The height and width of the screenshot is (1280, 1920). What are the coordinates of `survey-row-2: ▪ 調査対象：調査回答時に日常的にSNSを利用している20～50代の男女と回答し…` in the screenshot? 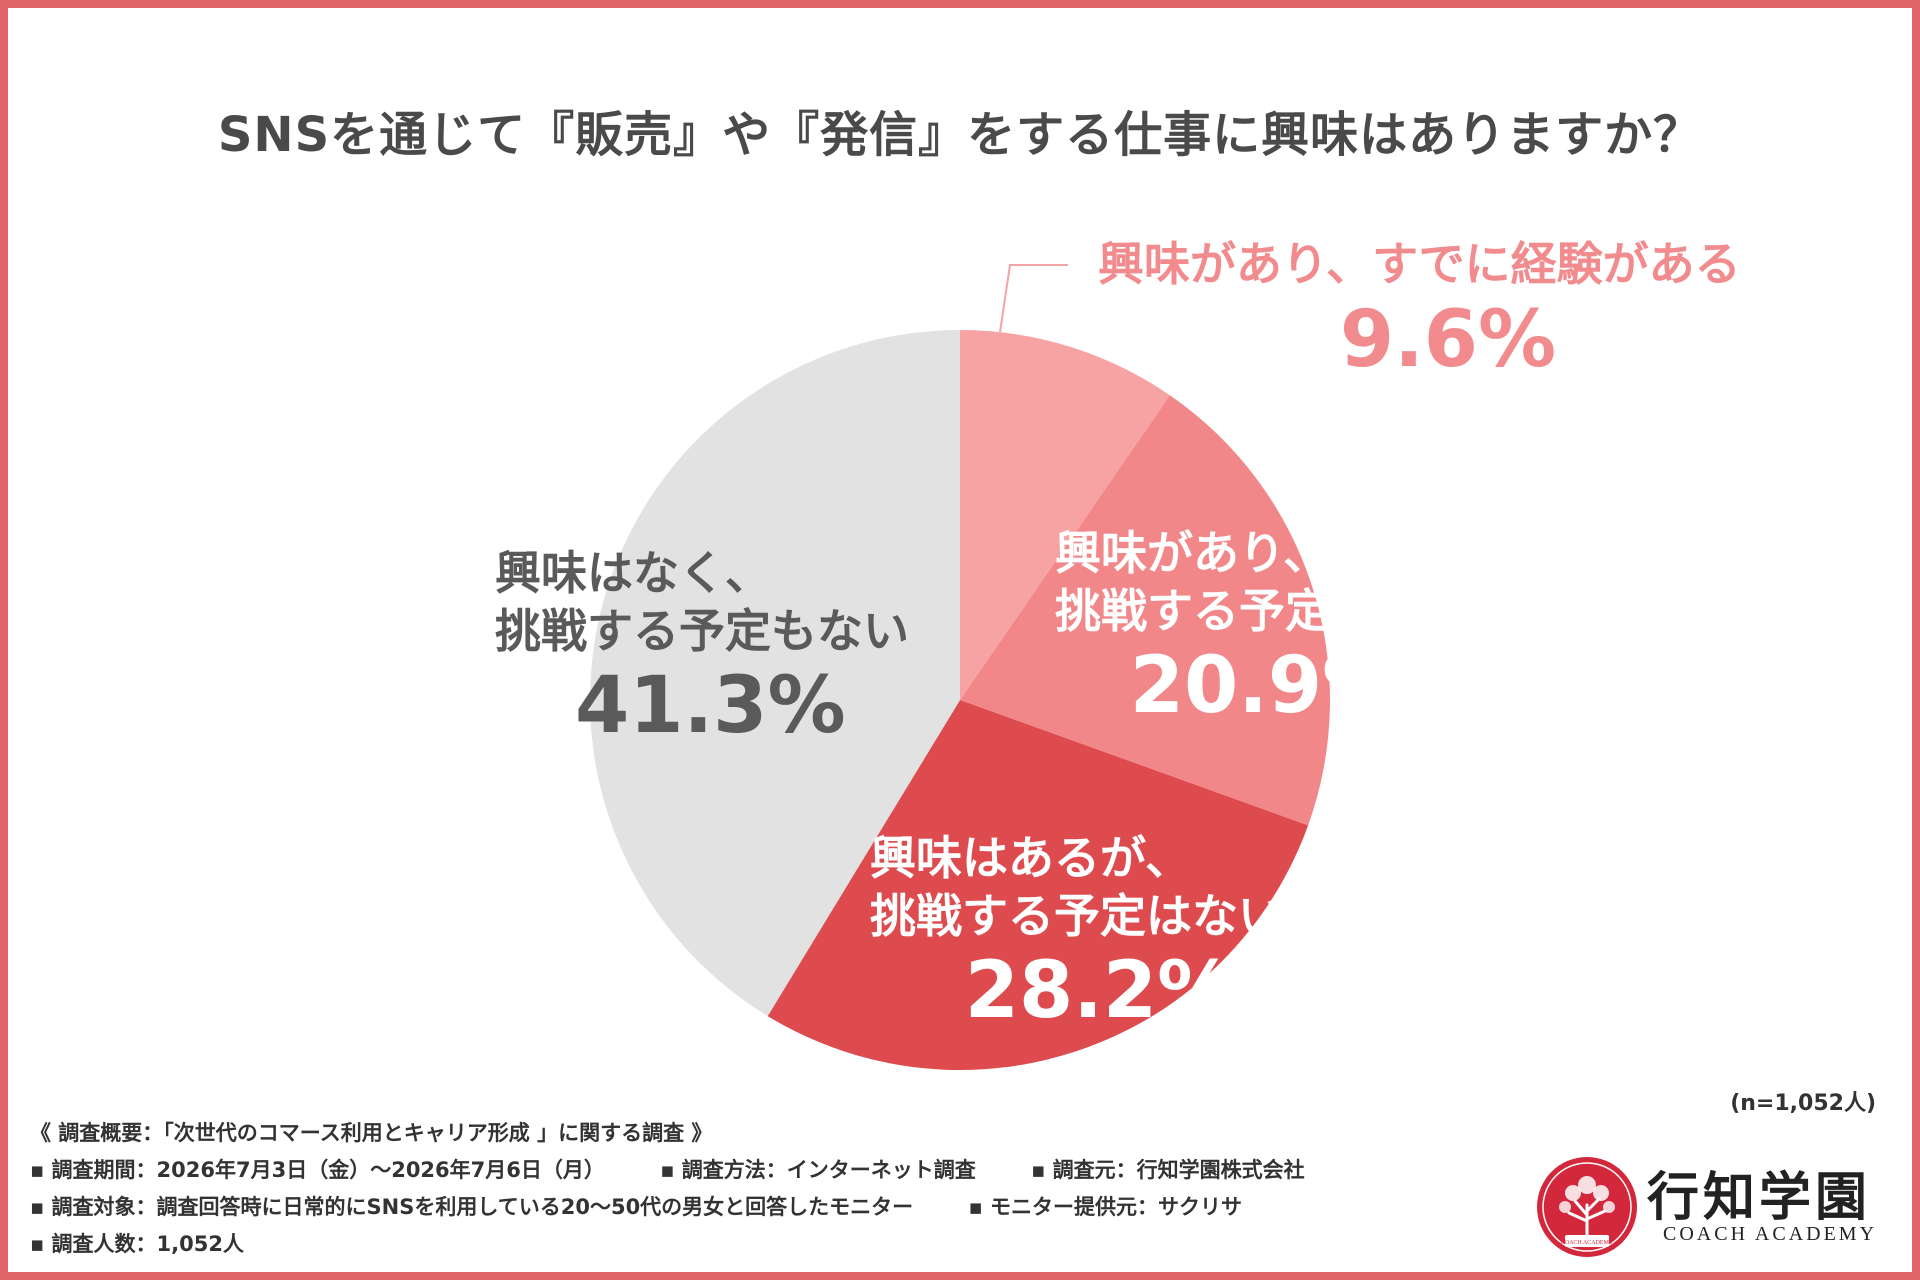 It's located at (667, 1207).